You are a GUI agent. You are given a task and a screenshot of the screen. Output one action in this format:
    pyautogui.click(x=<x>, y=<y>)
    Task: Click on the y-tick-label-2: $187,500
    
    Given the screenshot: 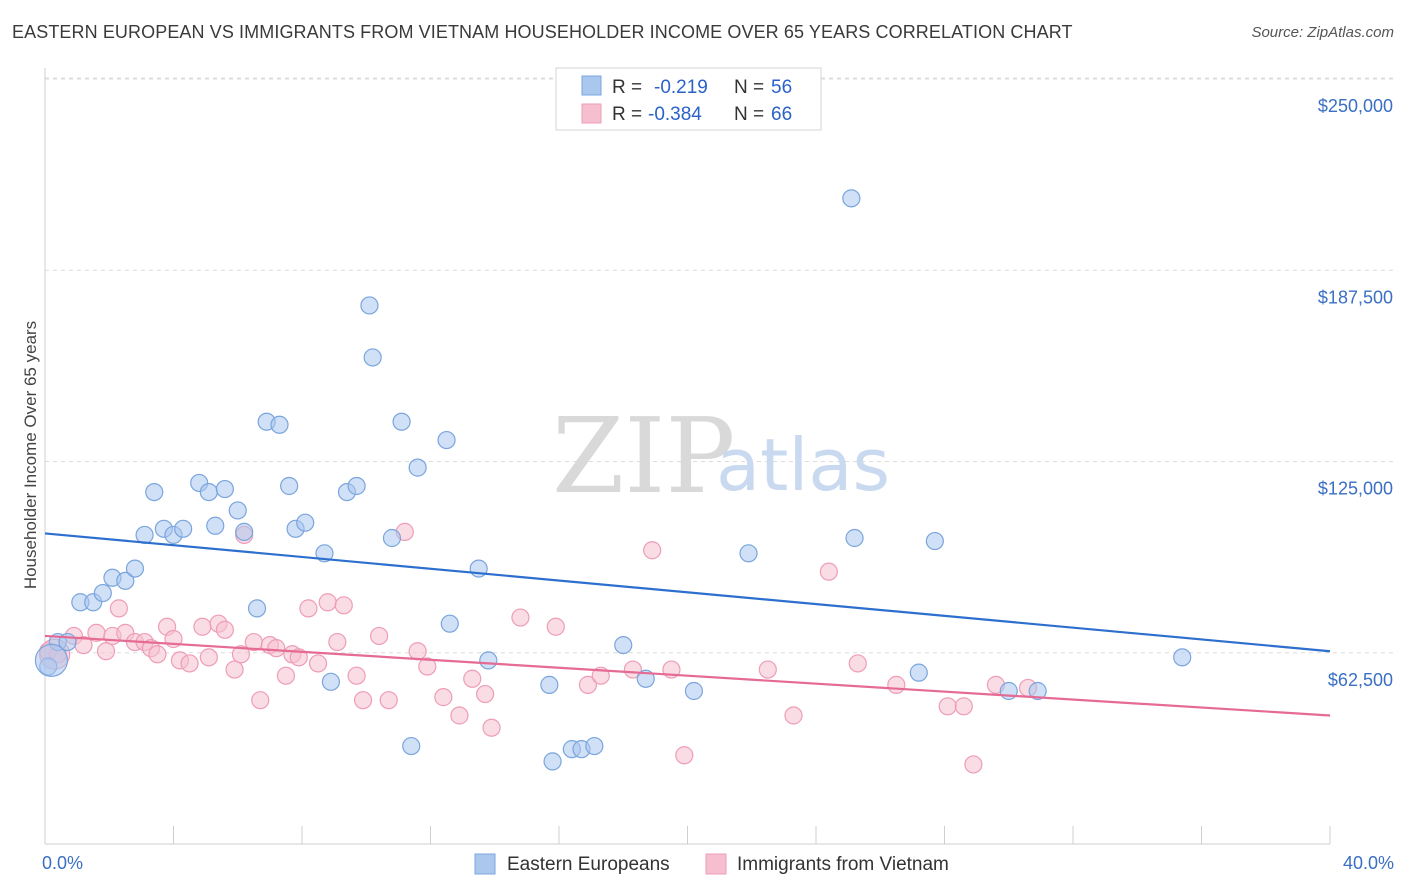 What is the action you would take?
    pyautogui.click(x=1355, y=297)
    